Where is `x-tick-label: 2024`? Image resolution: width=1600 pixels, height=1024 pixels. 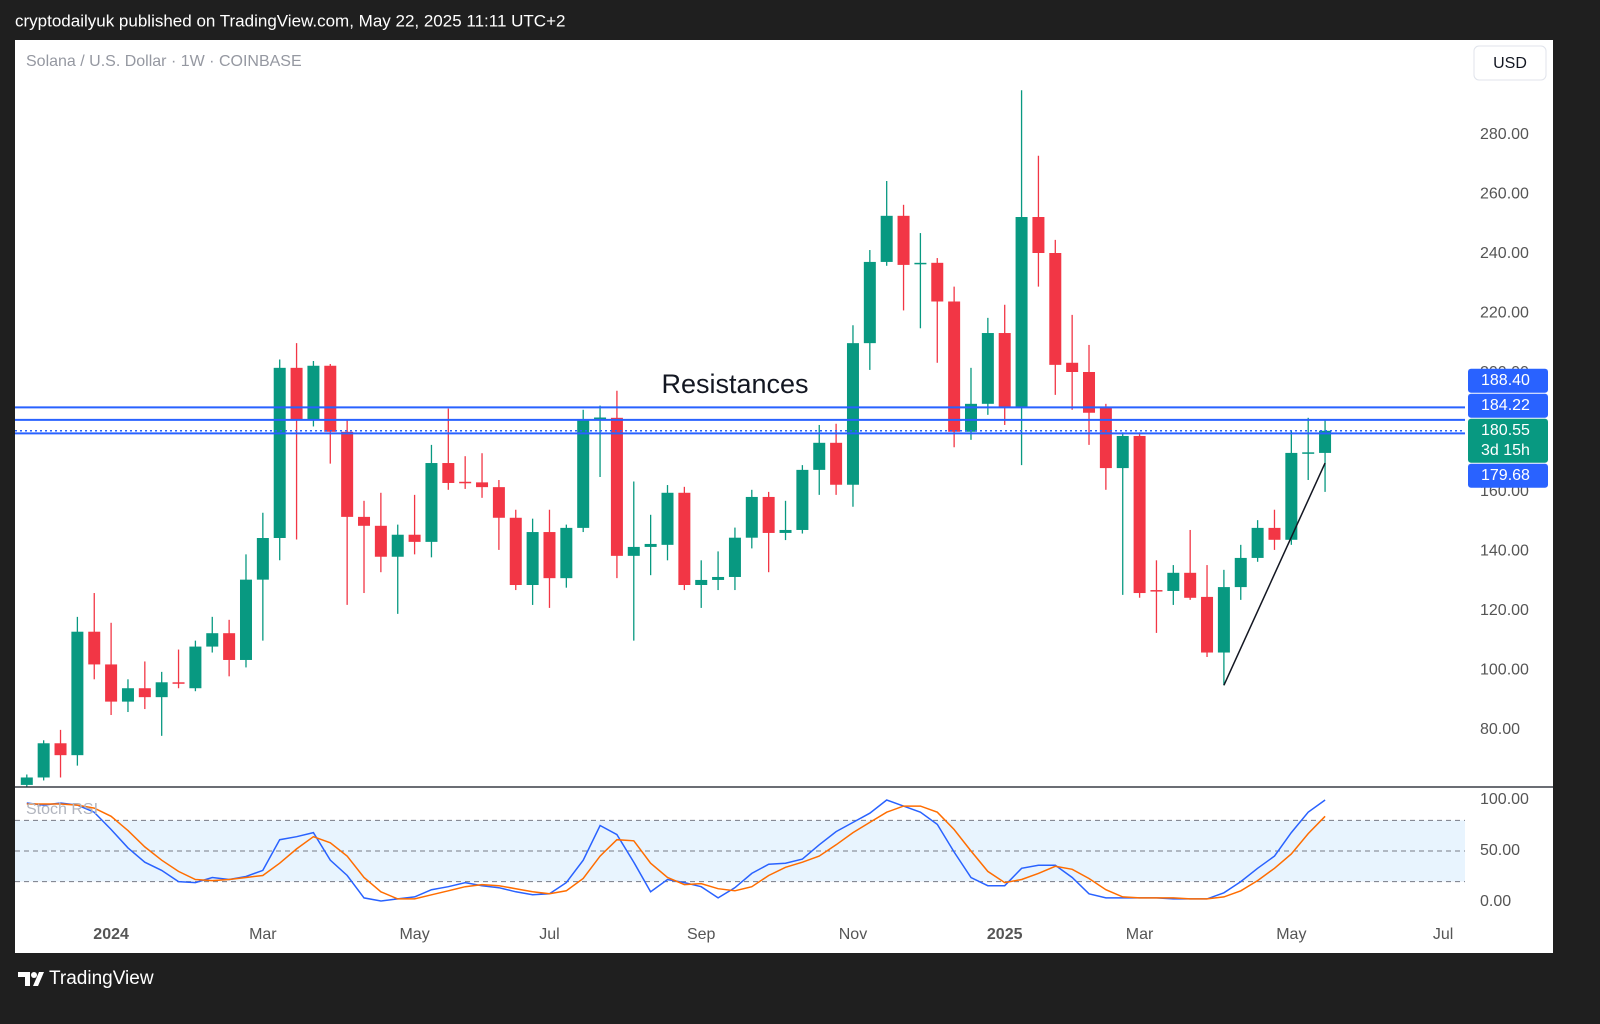
x-tick-label: 2024 is located at coordinates (111, 934).